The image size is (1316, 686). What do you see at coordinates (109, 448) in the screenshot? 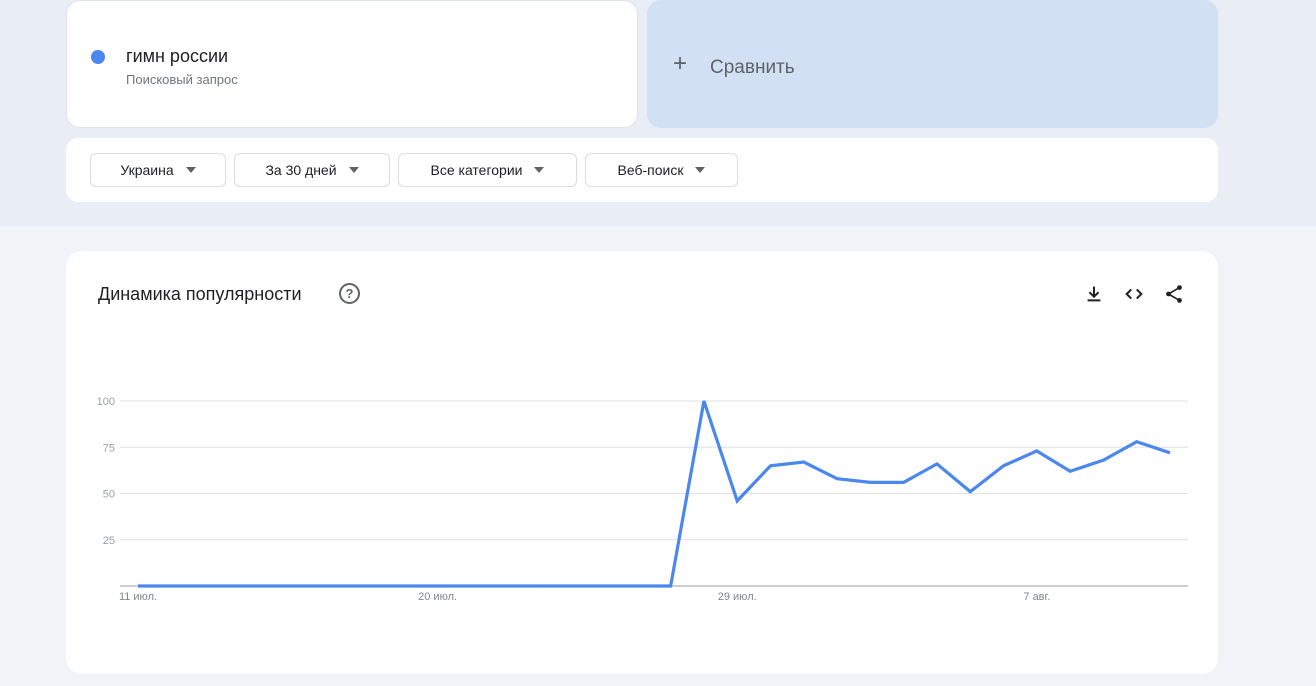
I see `y-tick-label: 75` at bounding box center [109, 448].